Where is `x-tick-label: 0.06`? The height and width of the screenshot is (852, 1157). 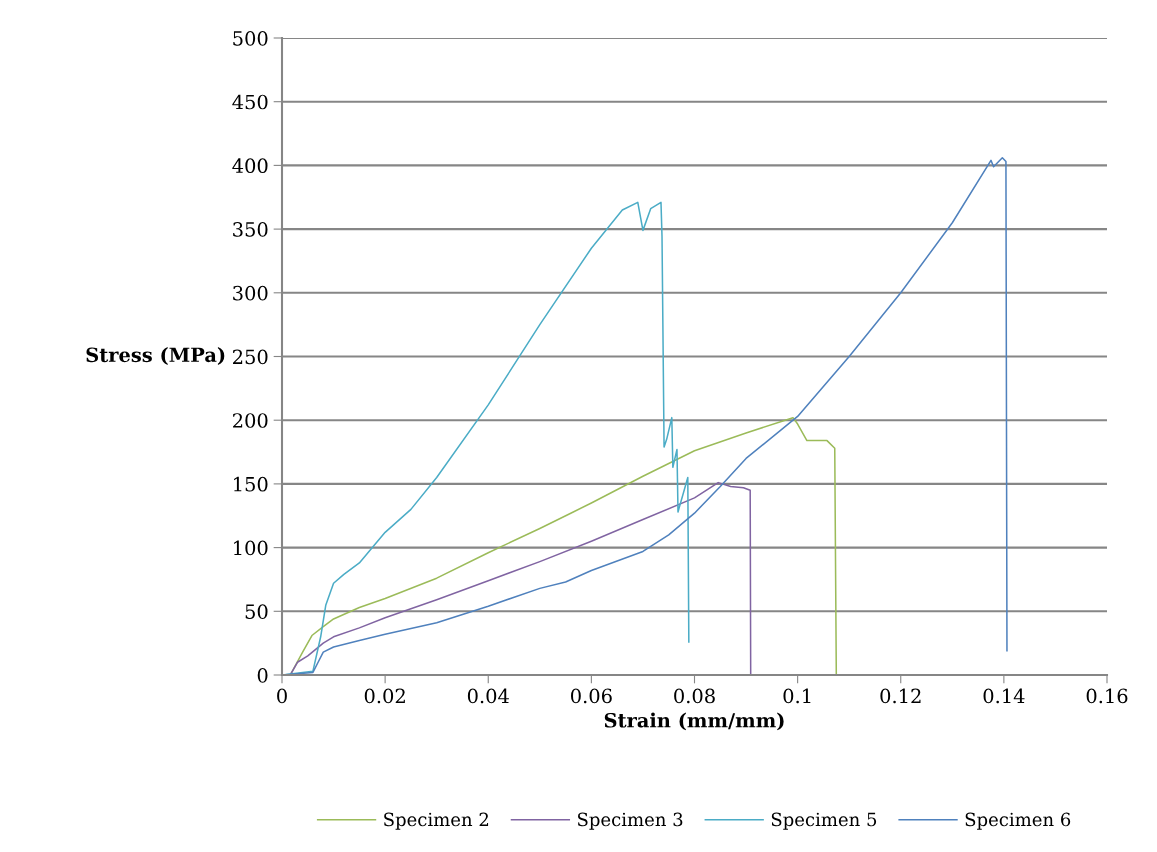
x-tick-label: 0.06 is located at coordinates (591, 696).